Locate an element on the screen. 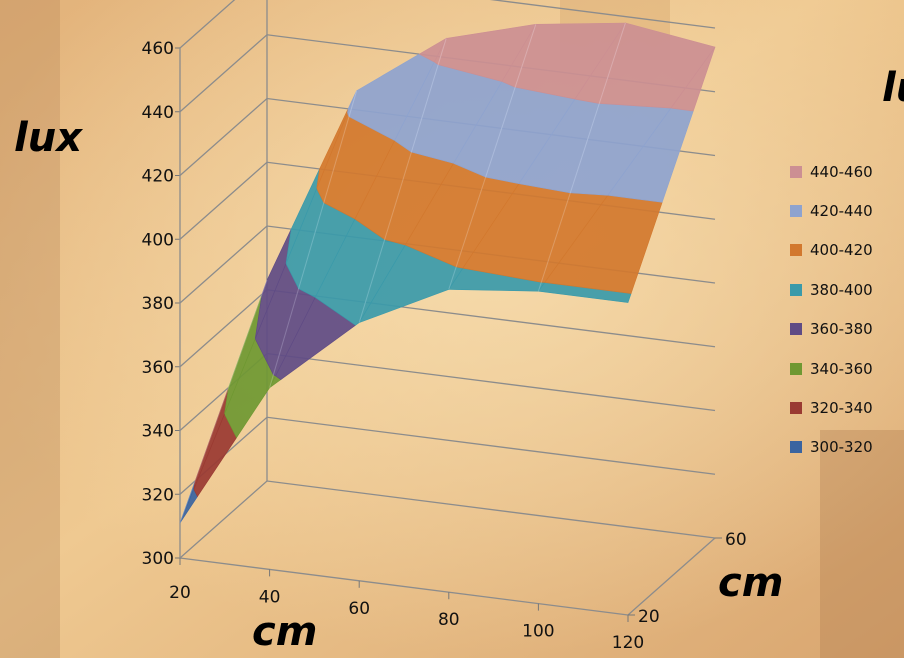 Image resolution: width=904 pixels, height=658 pixels. depth-tick-label: 20 is located at coordinates (649, 617).